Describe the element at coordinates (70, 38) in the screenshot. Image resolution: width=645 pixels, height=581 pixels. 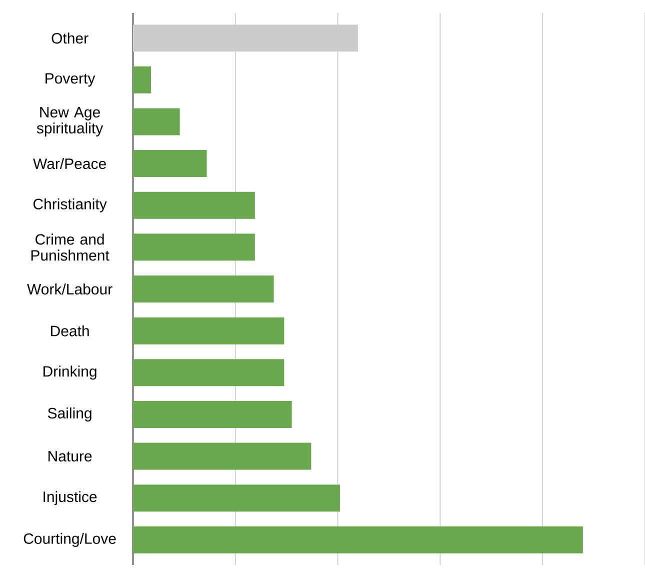
I see `y-tick-label: Other` at that location.